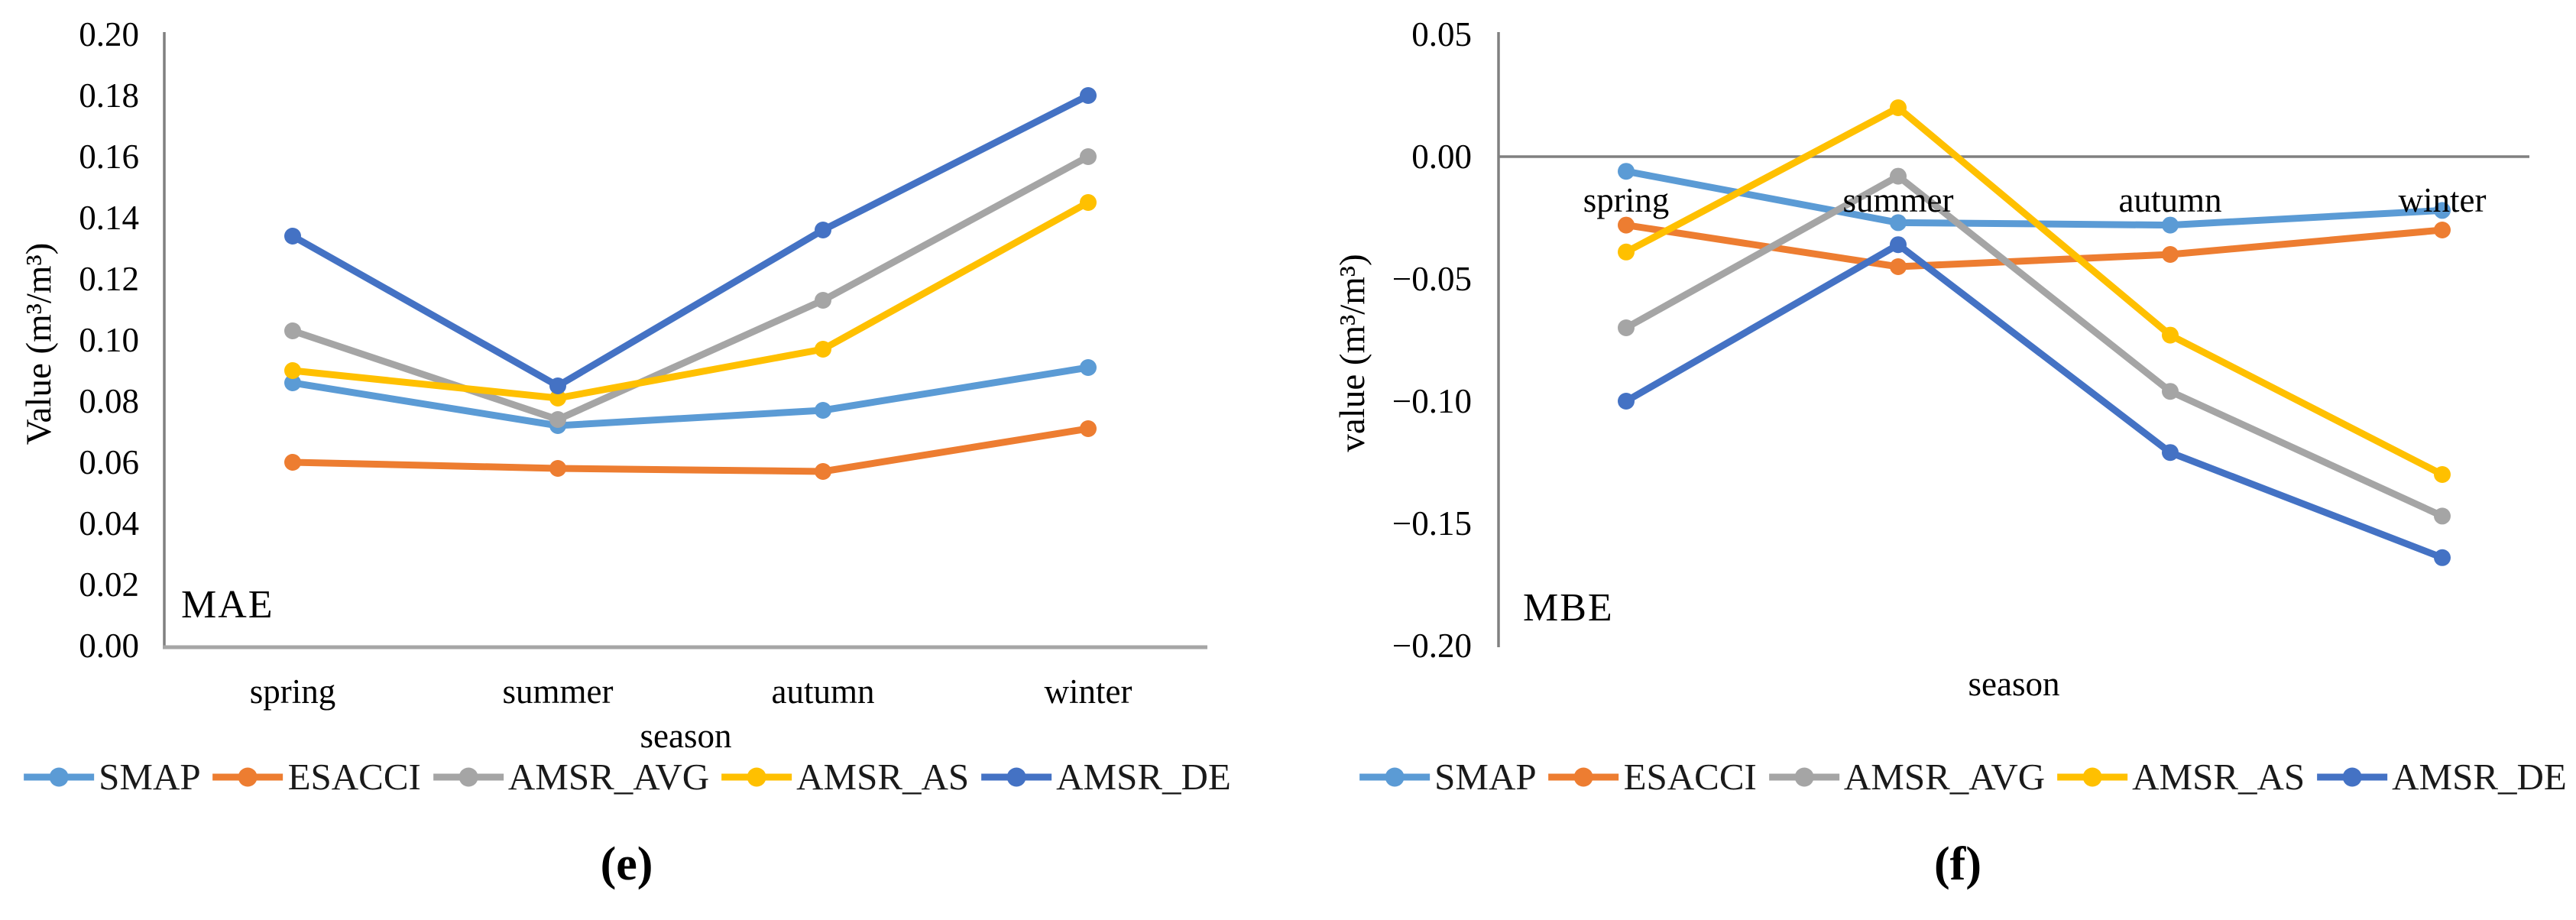 This screenshot has width=2576, height=920. What do you see at coordinates (109, 95) in the screenshot?
I see `y-tick-label: 0.18` at bounding box center [109, 95].